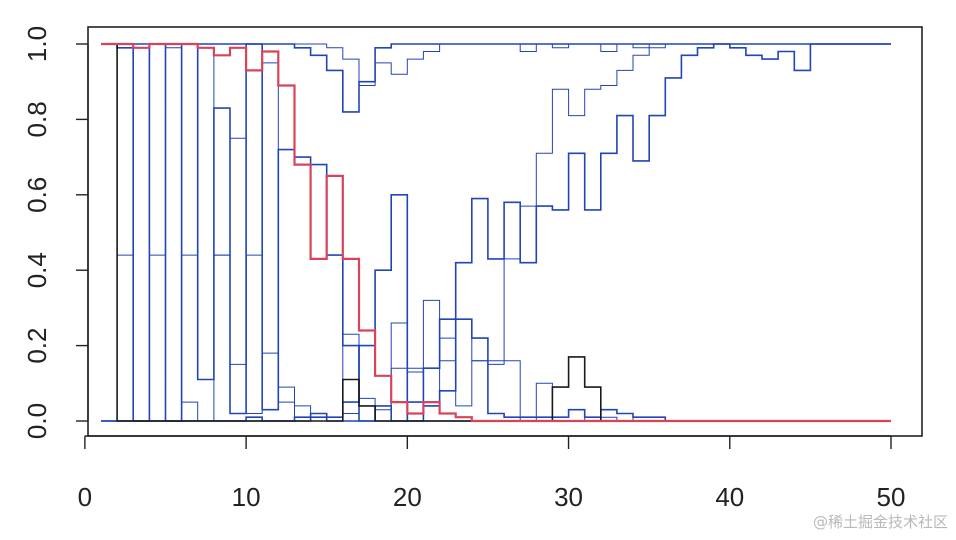 The width and height of the screenshot is (956, 540). I want to click on x-tick-label: 0, so click(85, 497).